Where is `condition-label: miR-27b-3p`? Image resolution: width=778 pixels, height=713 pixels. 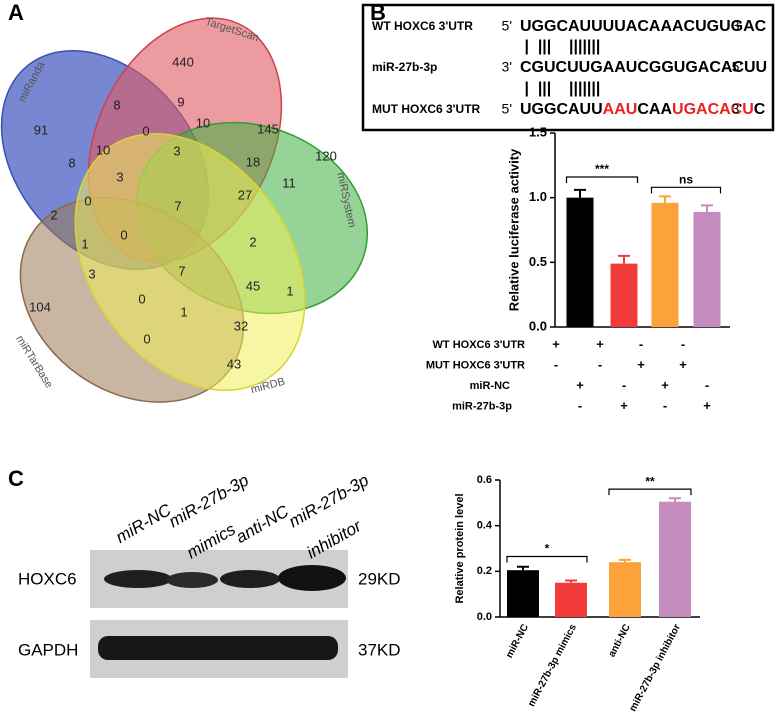
condition-label: miR-27b-3p is located at coordinates (482, 406).